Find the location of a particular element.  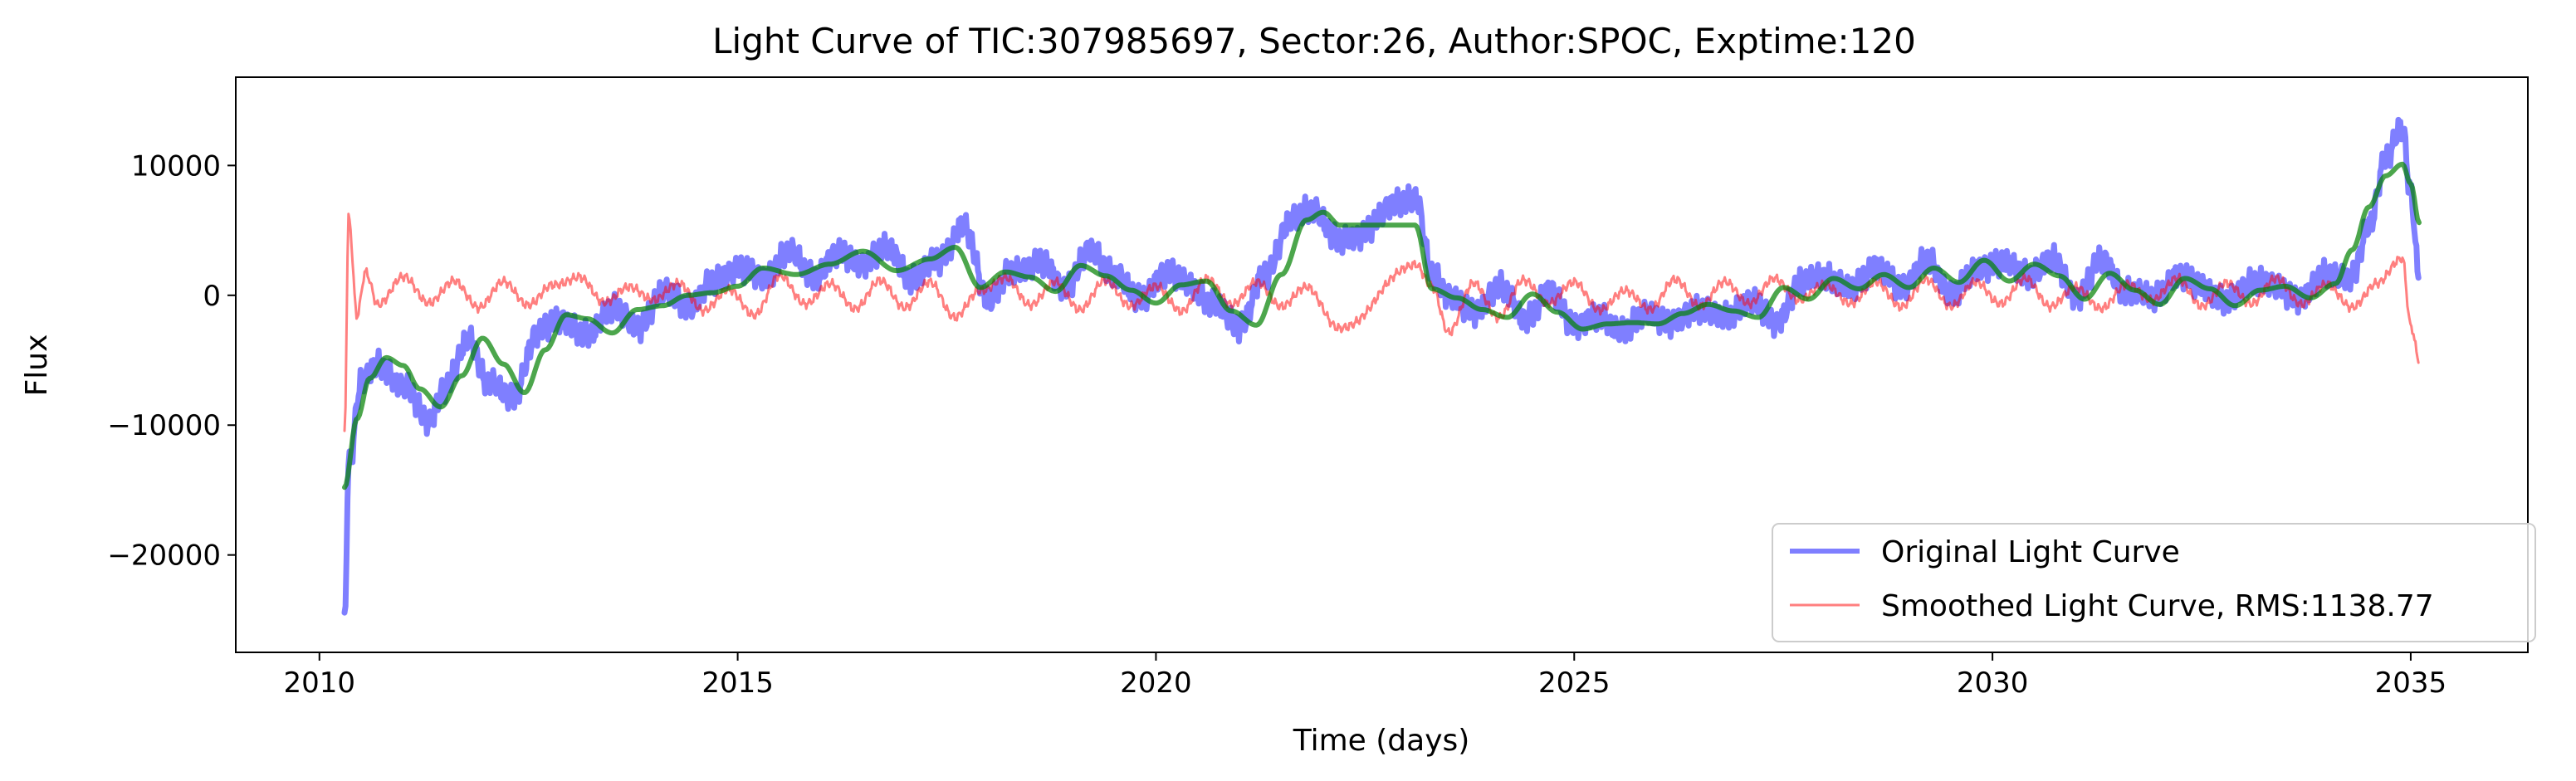

y-tick-label: 0 is located at coordinates (212, 296).